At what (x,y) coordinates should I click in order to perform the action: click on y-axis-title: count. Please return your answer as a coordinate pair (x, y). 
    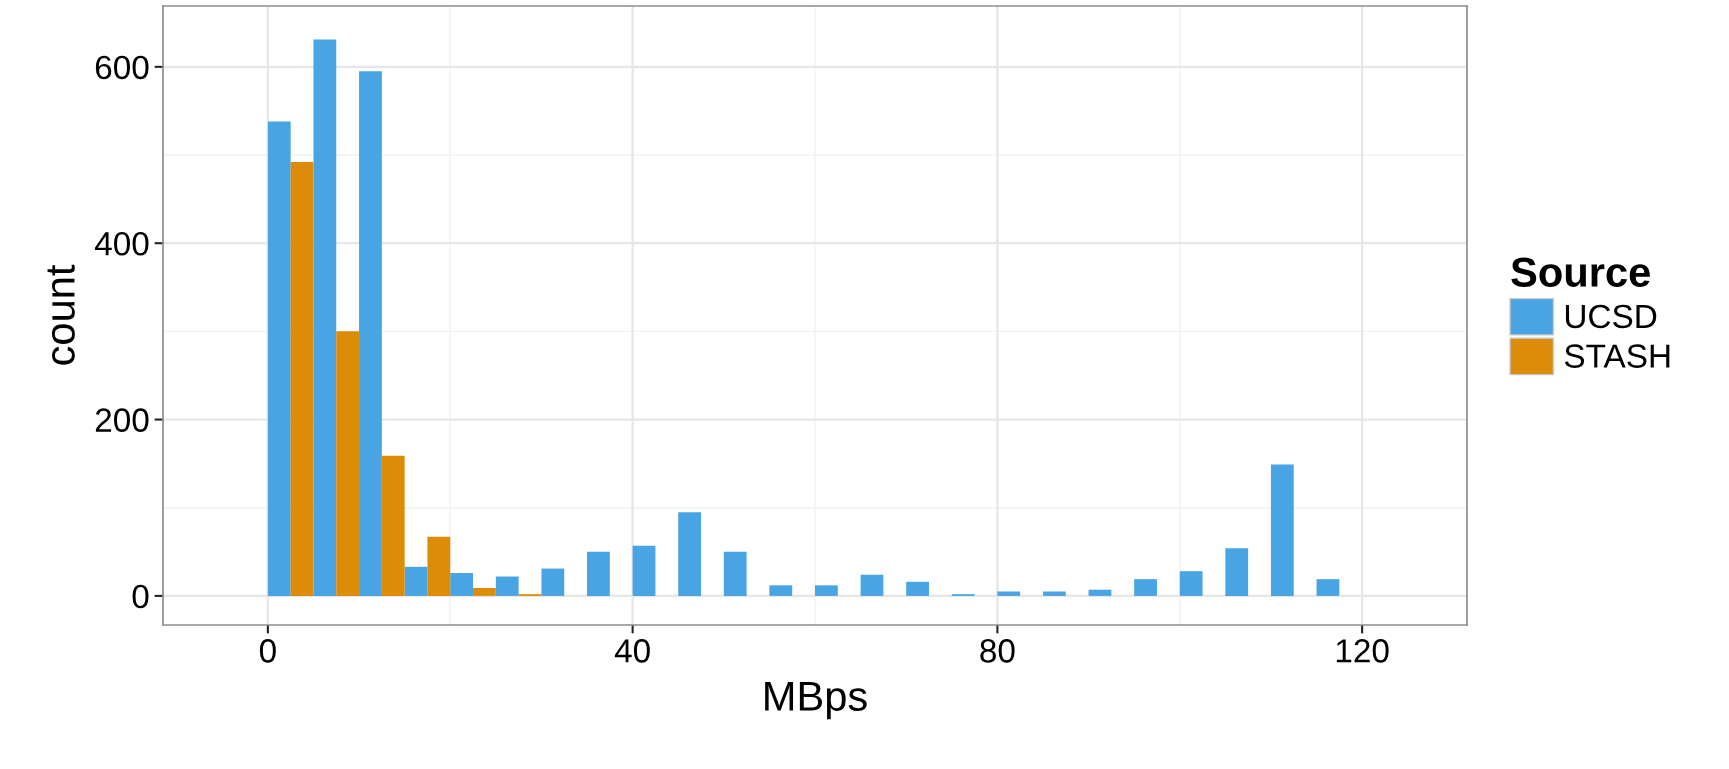
    Looking at the image, I should click on (61, 314).